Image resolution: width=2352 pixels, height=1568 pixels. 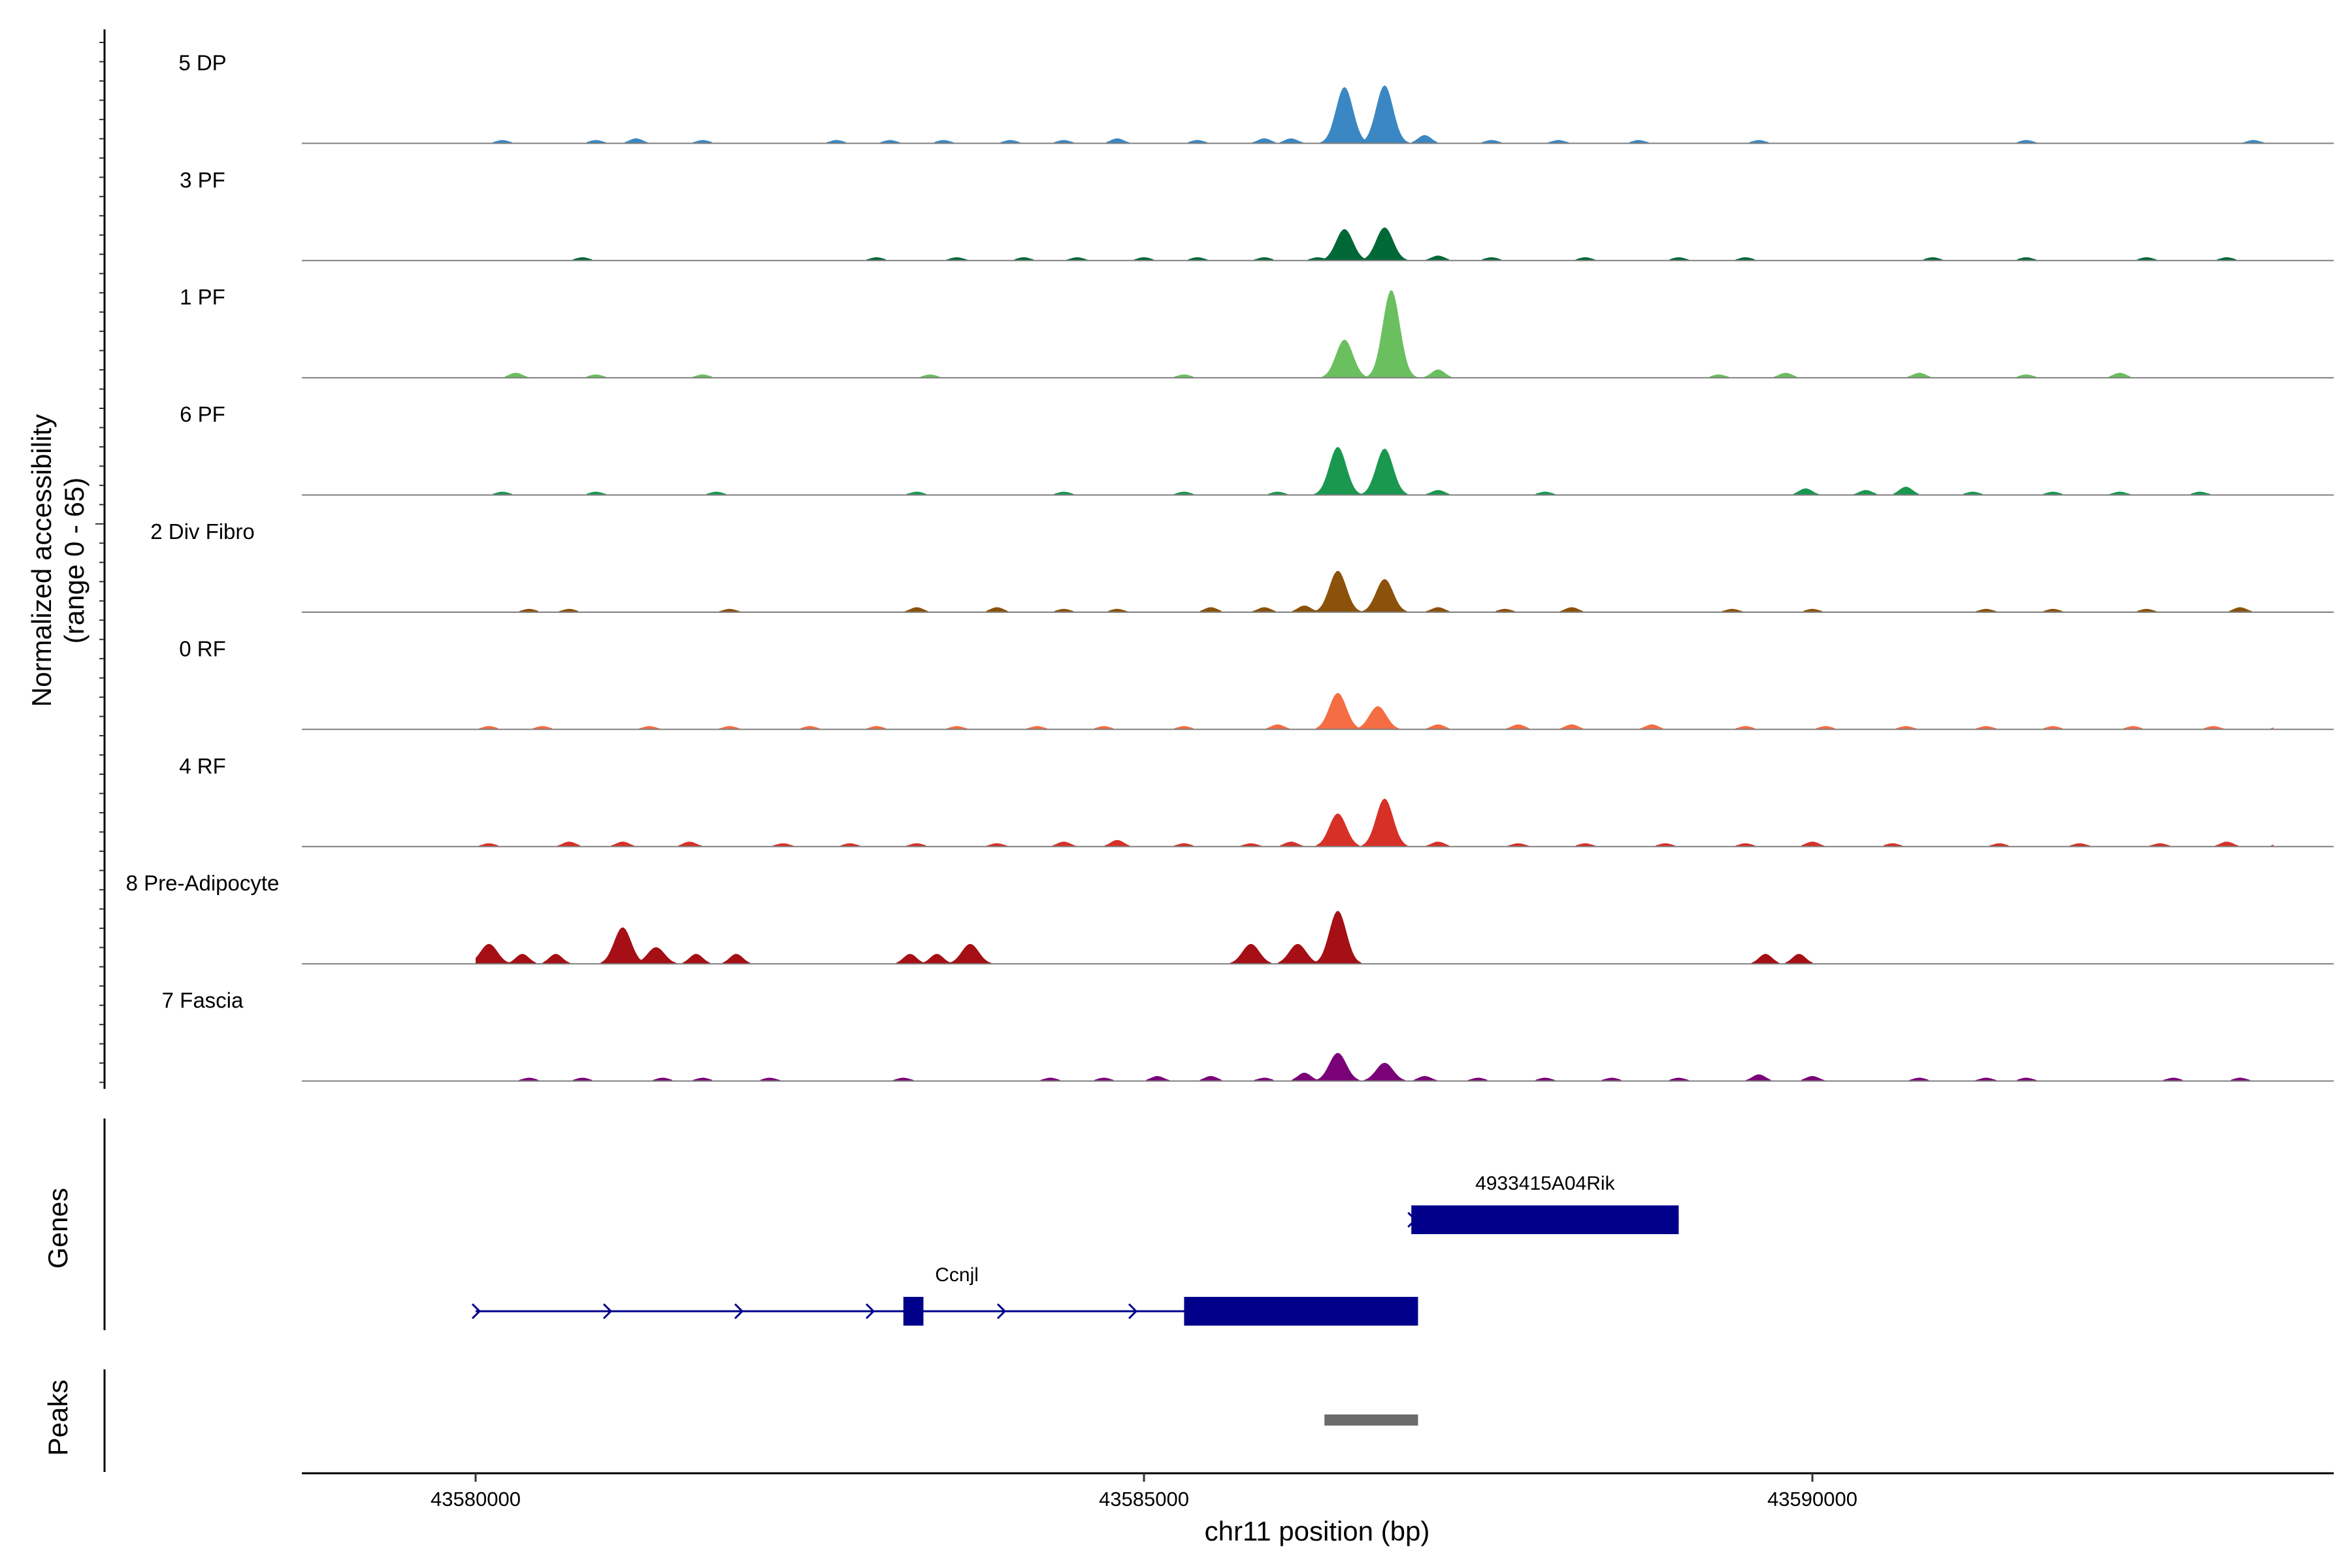 I want to click on track-0-rf: 0 RF, so click(x=1256, y=683).